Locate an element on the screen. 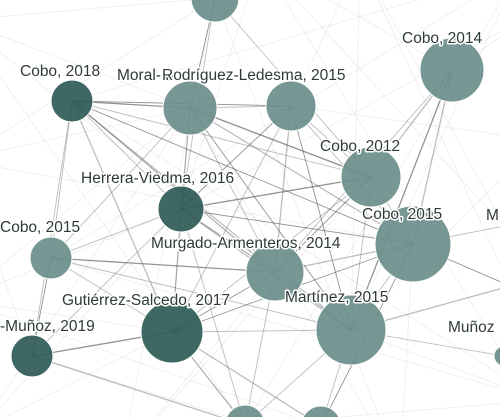 The height and width of the screenshot is (417, 500). edge-cobo2014-martinez is located at coordinates (401, 200).